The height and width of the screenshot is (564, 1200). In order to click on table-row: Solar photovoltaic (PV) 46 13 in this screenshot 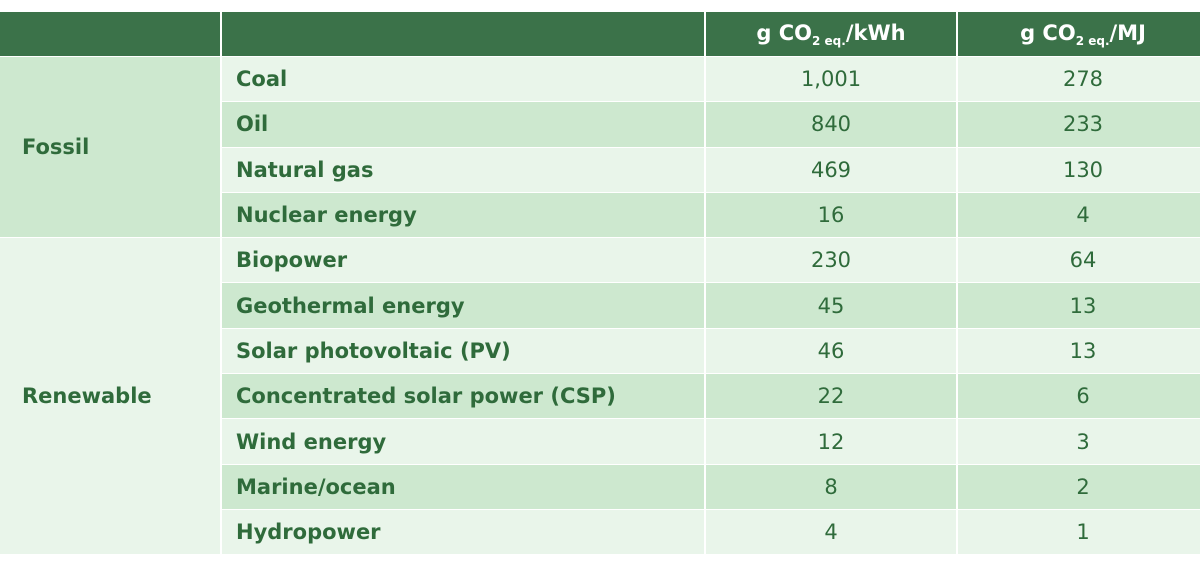, I will do `click(600, 351)`.